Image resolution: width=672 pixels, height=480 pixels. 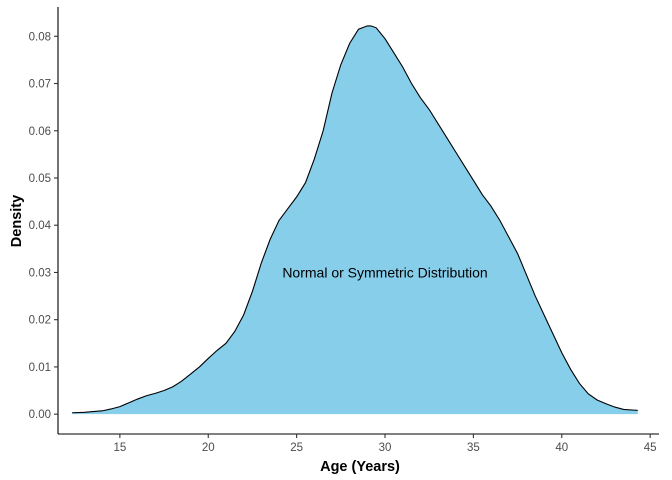 What do you see at coordinates (40, 85) in the screenshot?
I see `y-tick-label: 0.07` at bounding box center [40, 85].